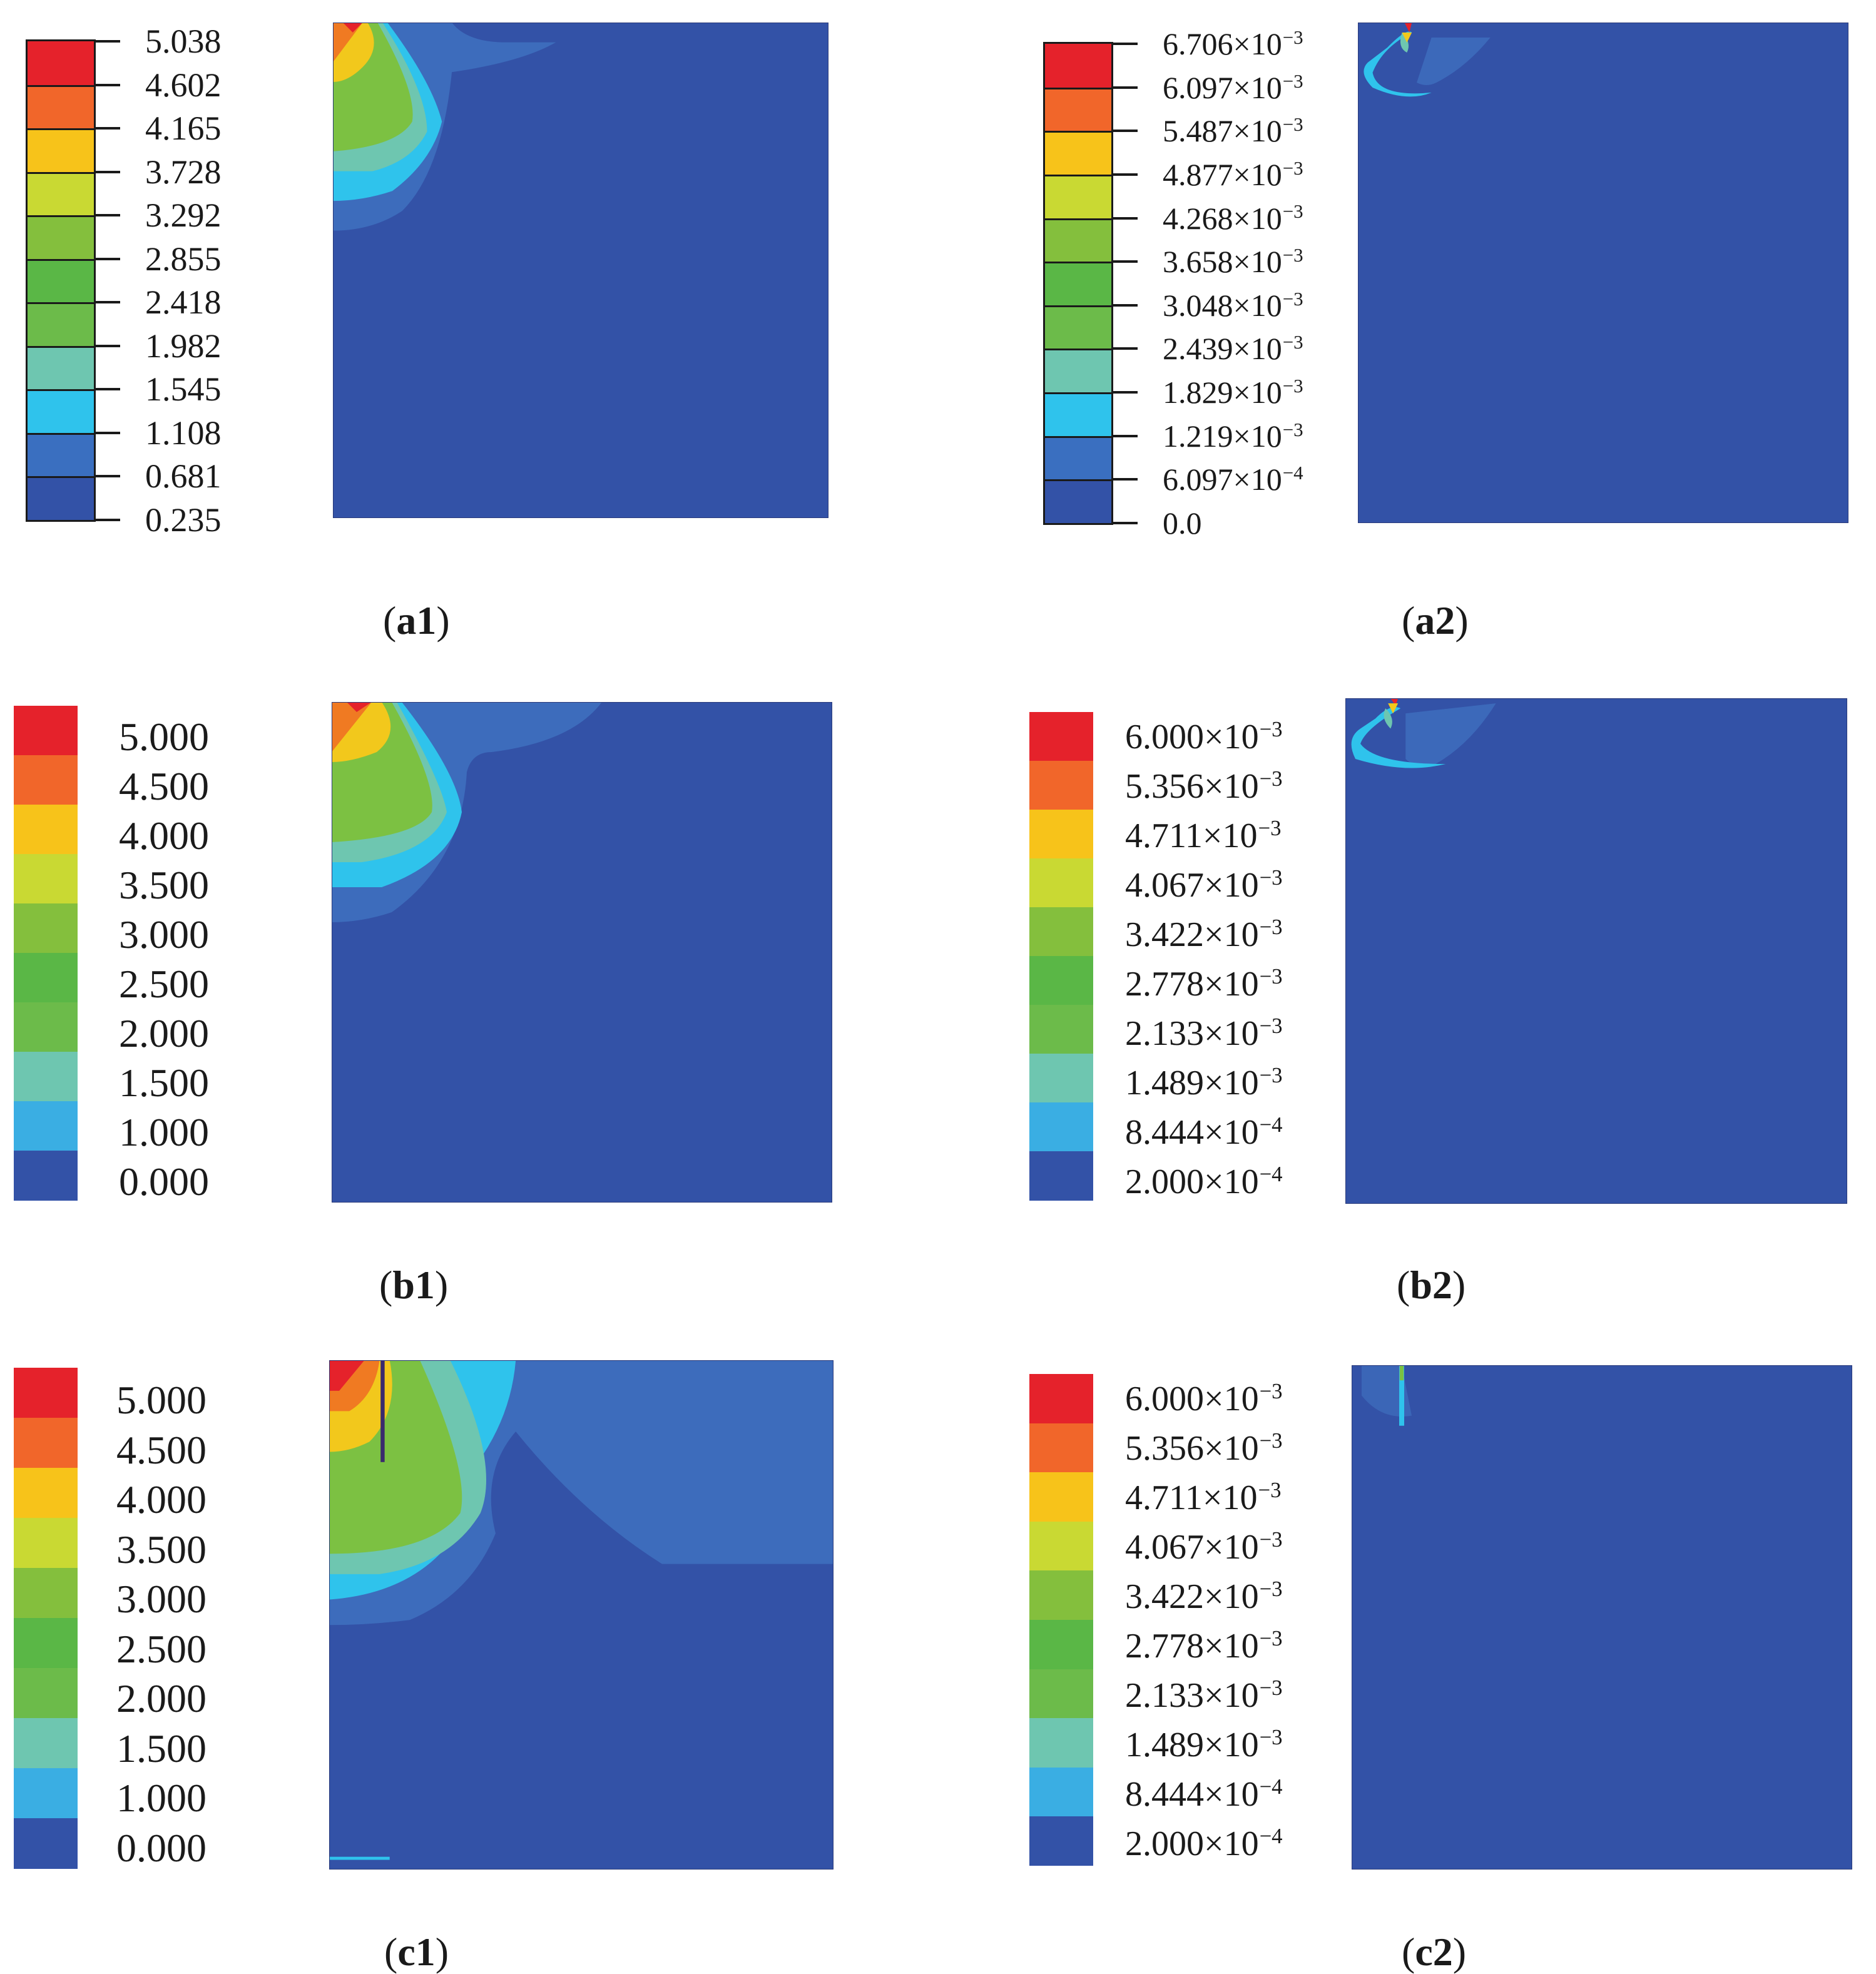 This screenshot has width=1876, height=1974. What do you see at coordinates (183, 215) in the screenshot?
I see `legend-label: 3.292` at bounding box center [183, 215].